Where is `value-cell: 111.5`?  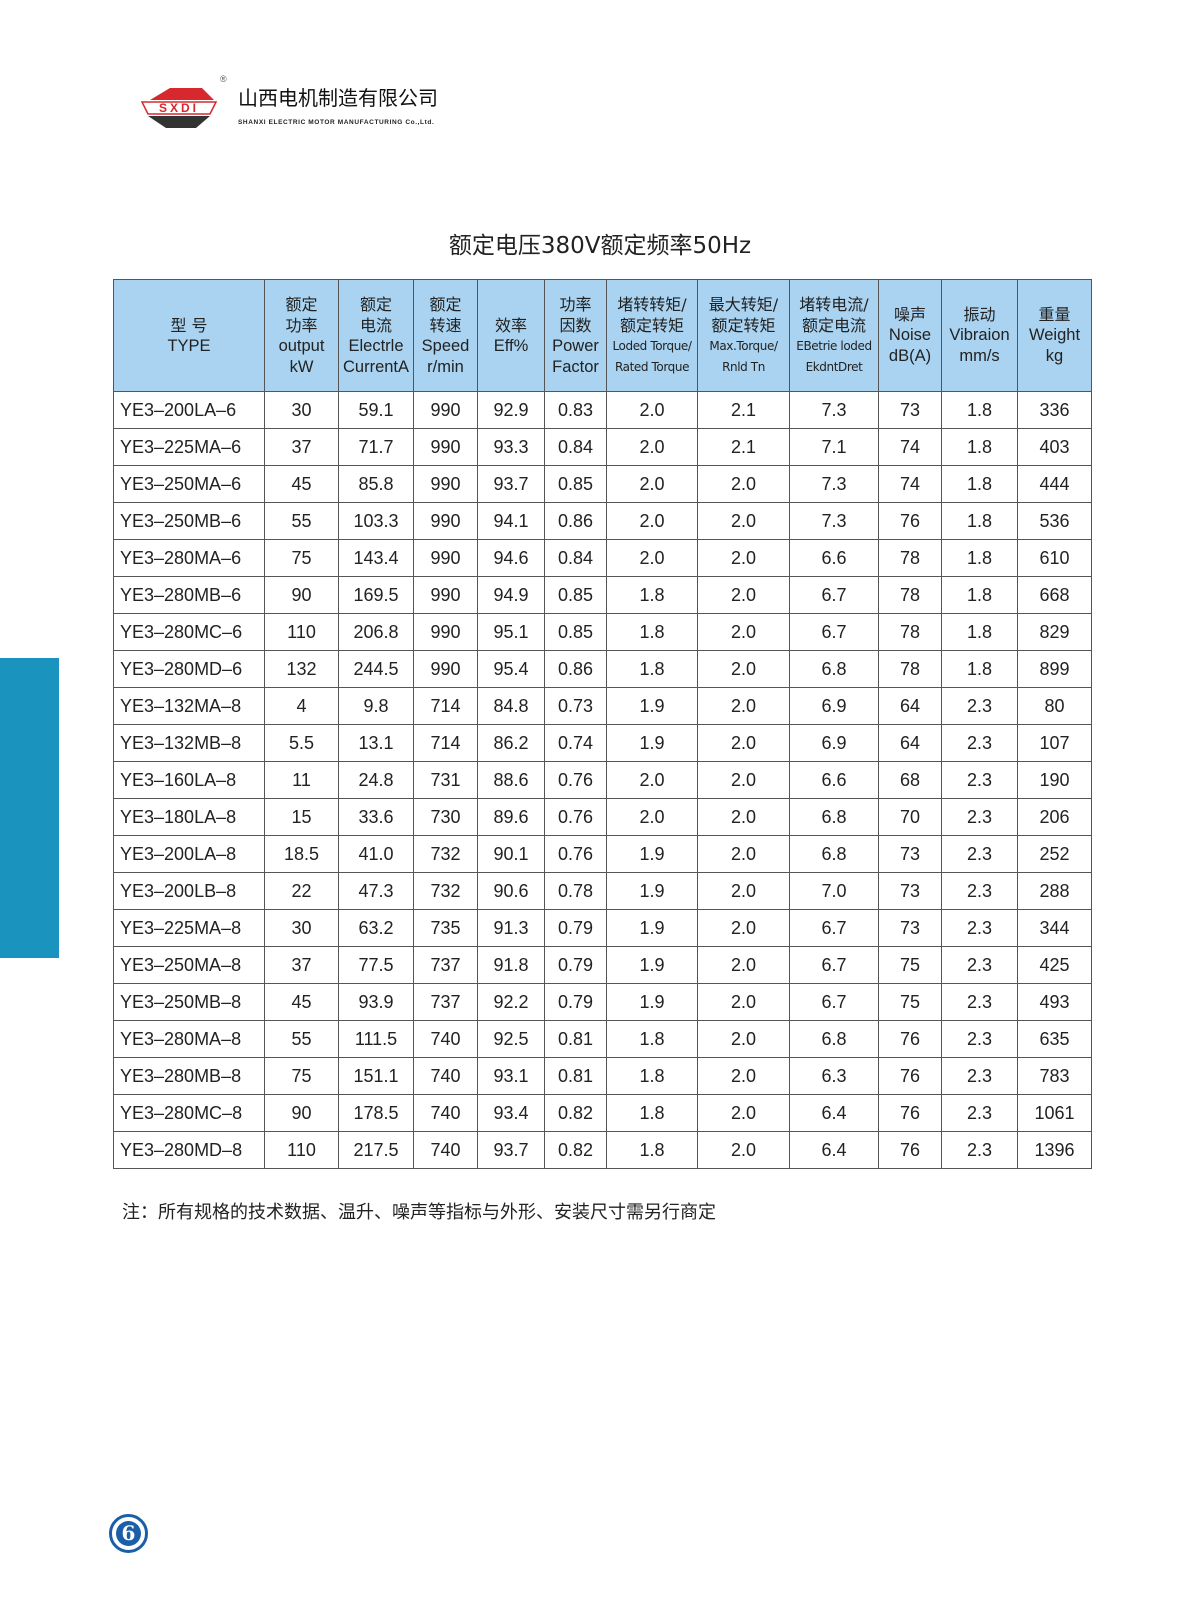
value-cell: 111.5 is located at coordinates (376, 1039).